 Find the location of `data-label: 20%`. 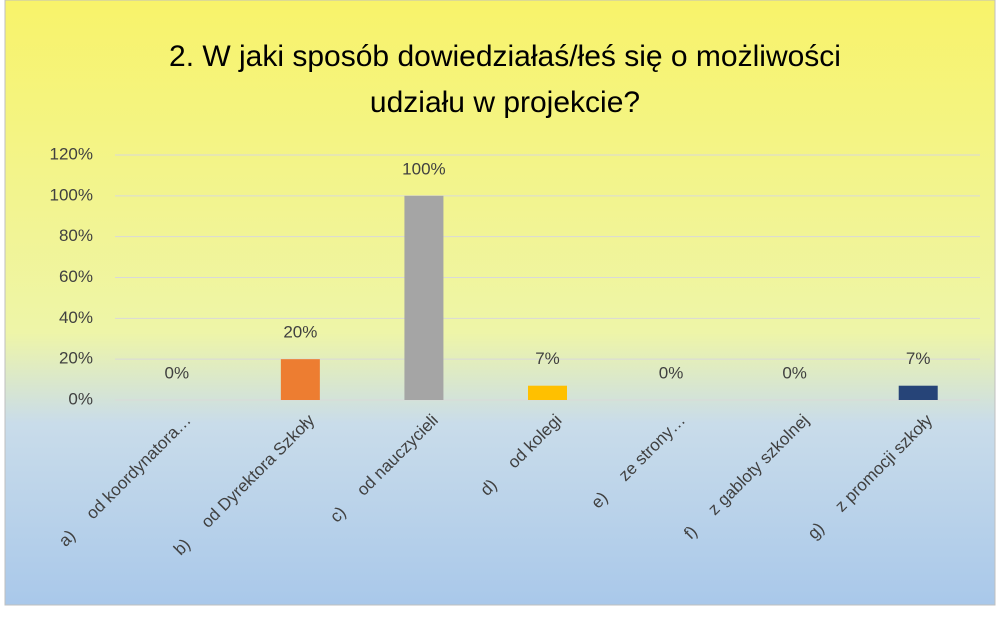

data-label: 20% is located at coordinates (300, 332).